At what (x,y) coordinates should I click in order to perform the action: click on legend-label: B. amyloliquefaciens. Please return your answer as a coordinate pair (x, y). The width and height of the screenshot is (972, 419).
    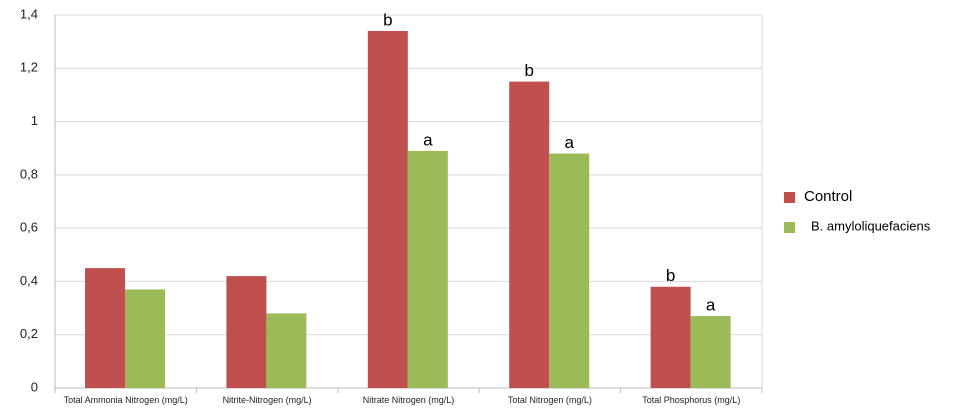
    Looking at the image, I should click on (871, 225).